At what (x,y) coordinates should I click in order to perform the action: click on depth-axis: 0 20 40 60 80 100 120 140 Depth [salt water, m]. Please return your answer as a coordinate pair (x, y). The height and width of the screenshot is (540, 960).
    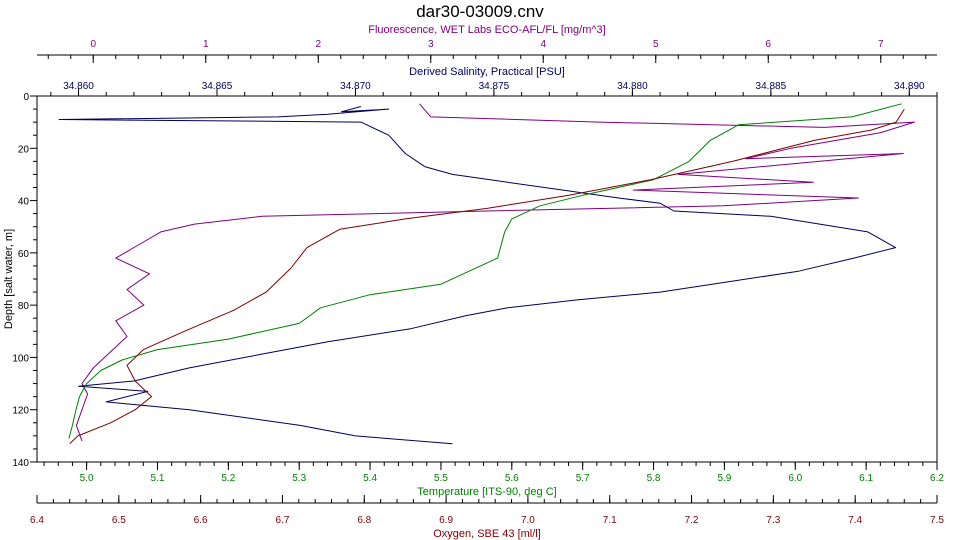
    Looking at the image, I should click on (20, 280).